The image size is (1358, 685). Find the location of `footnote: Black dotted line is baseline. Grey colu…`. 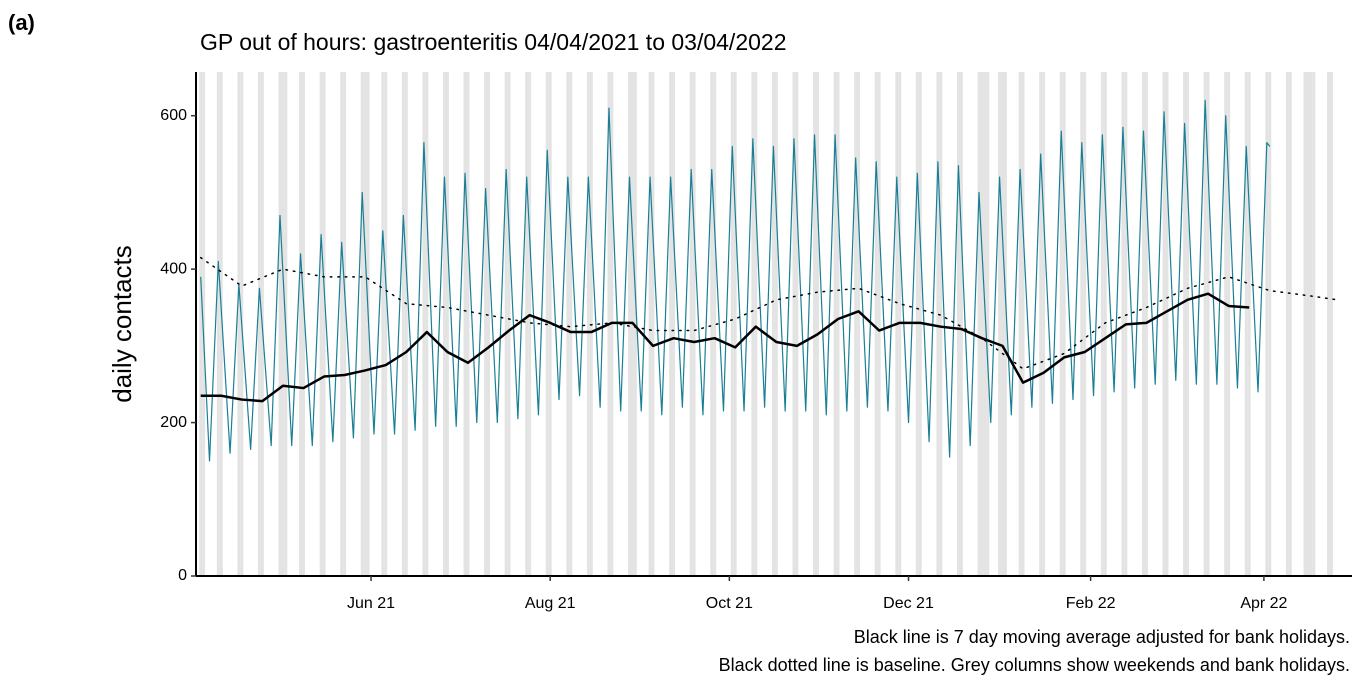

footnote: Black dotted line is baseline. Grey colu… is located at coordinates (1034, 665).